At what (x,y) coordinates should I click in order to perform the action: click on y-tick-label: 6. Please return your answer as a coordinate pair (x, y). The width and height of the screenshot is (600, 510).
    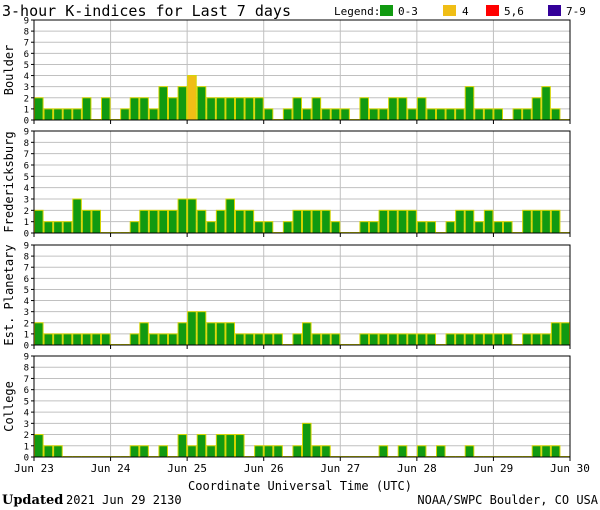
    Looking at the image, I should click on (26, 167).